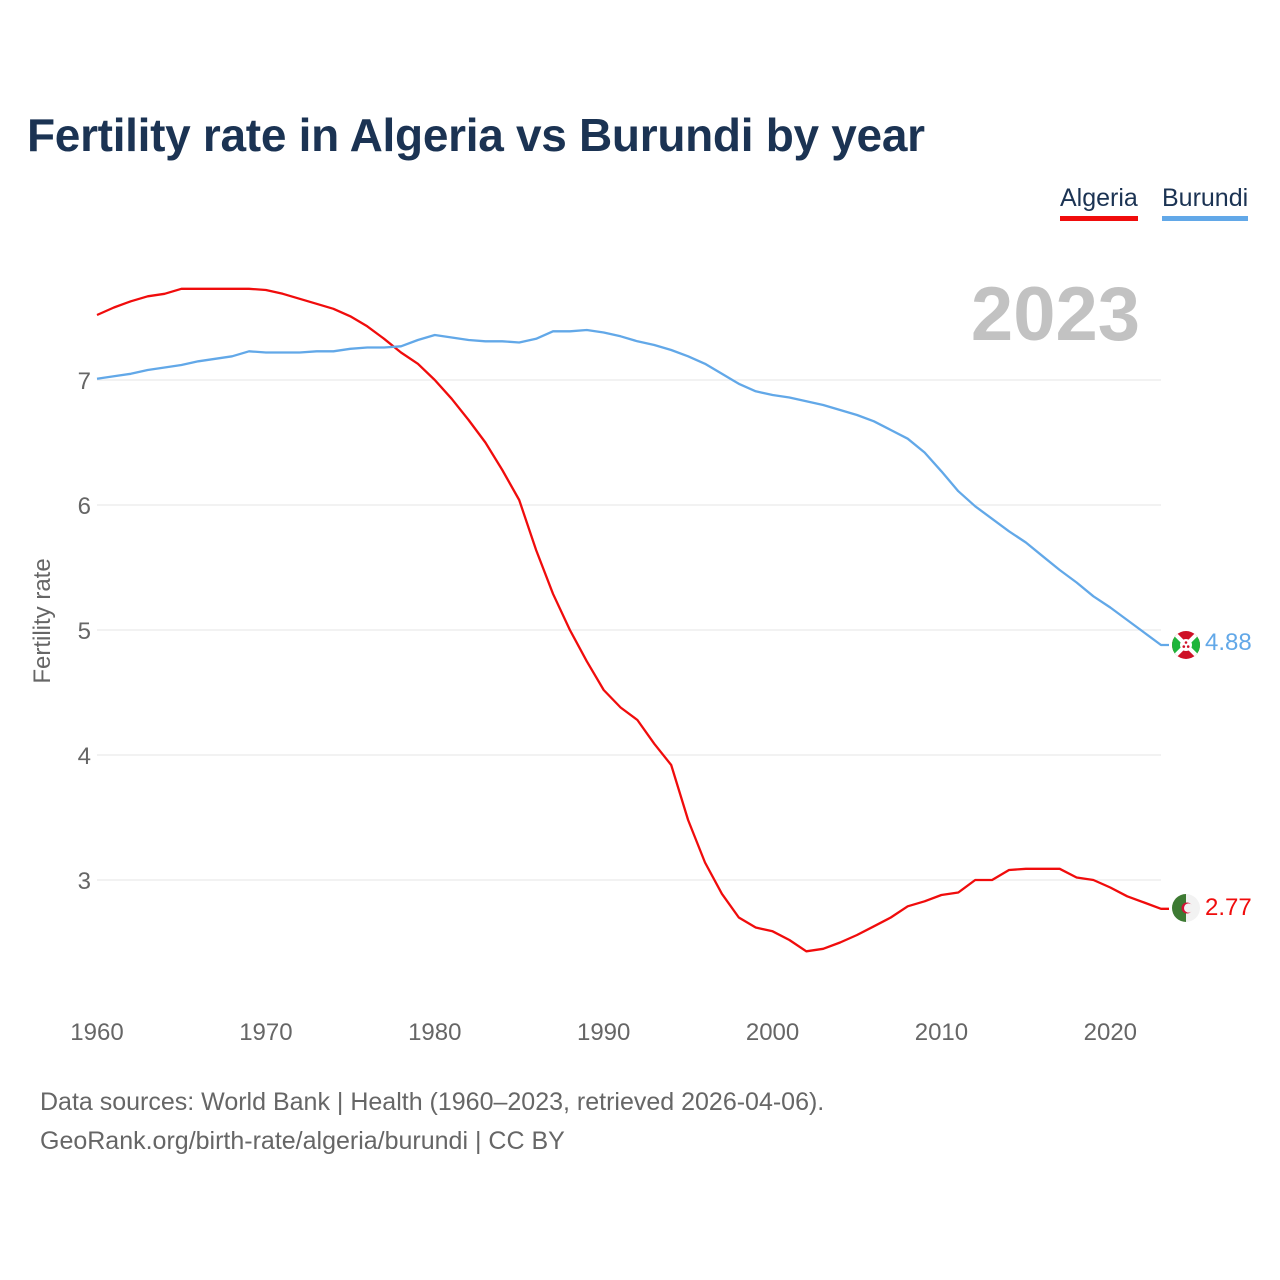 The height and width of the screenshot is (1280, 1280). I want to click on x-tick-label: 1980, so click(434, 1032).